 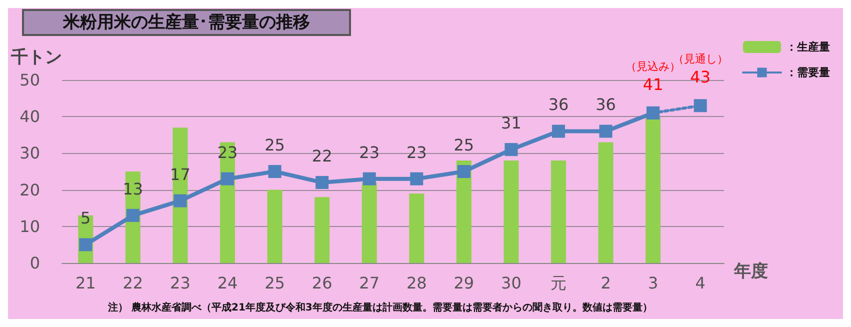 I want to click on data-label: 43, so click(x=700, y=77).